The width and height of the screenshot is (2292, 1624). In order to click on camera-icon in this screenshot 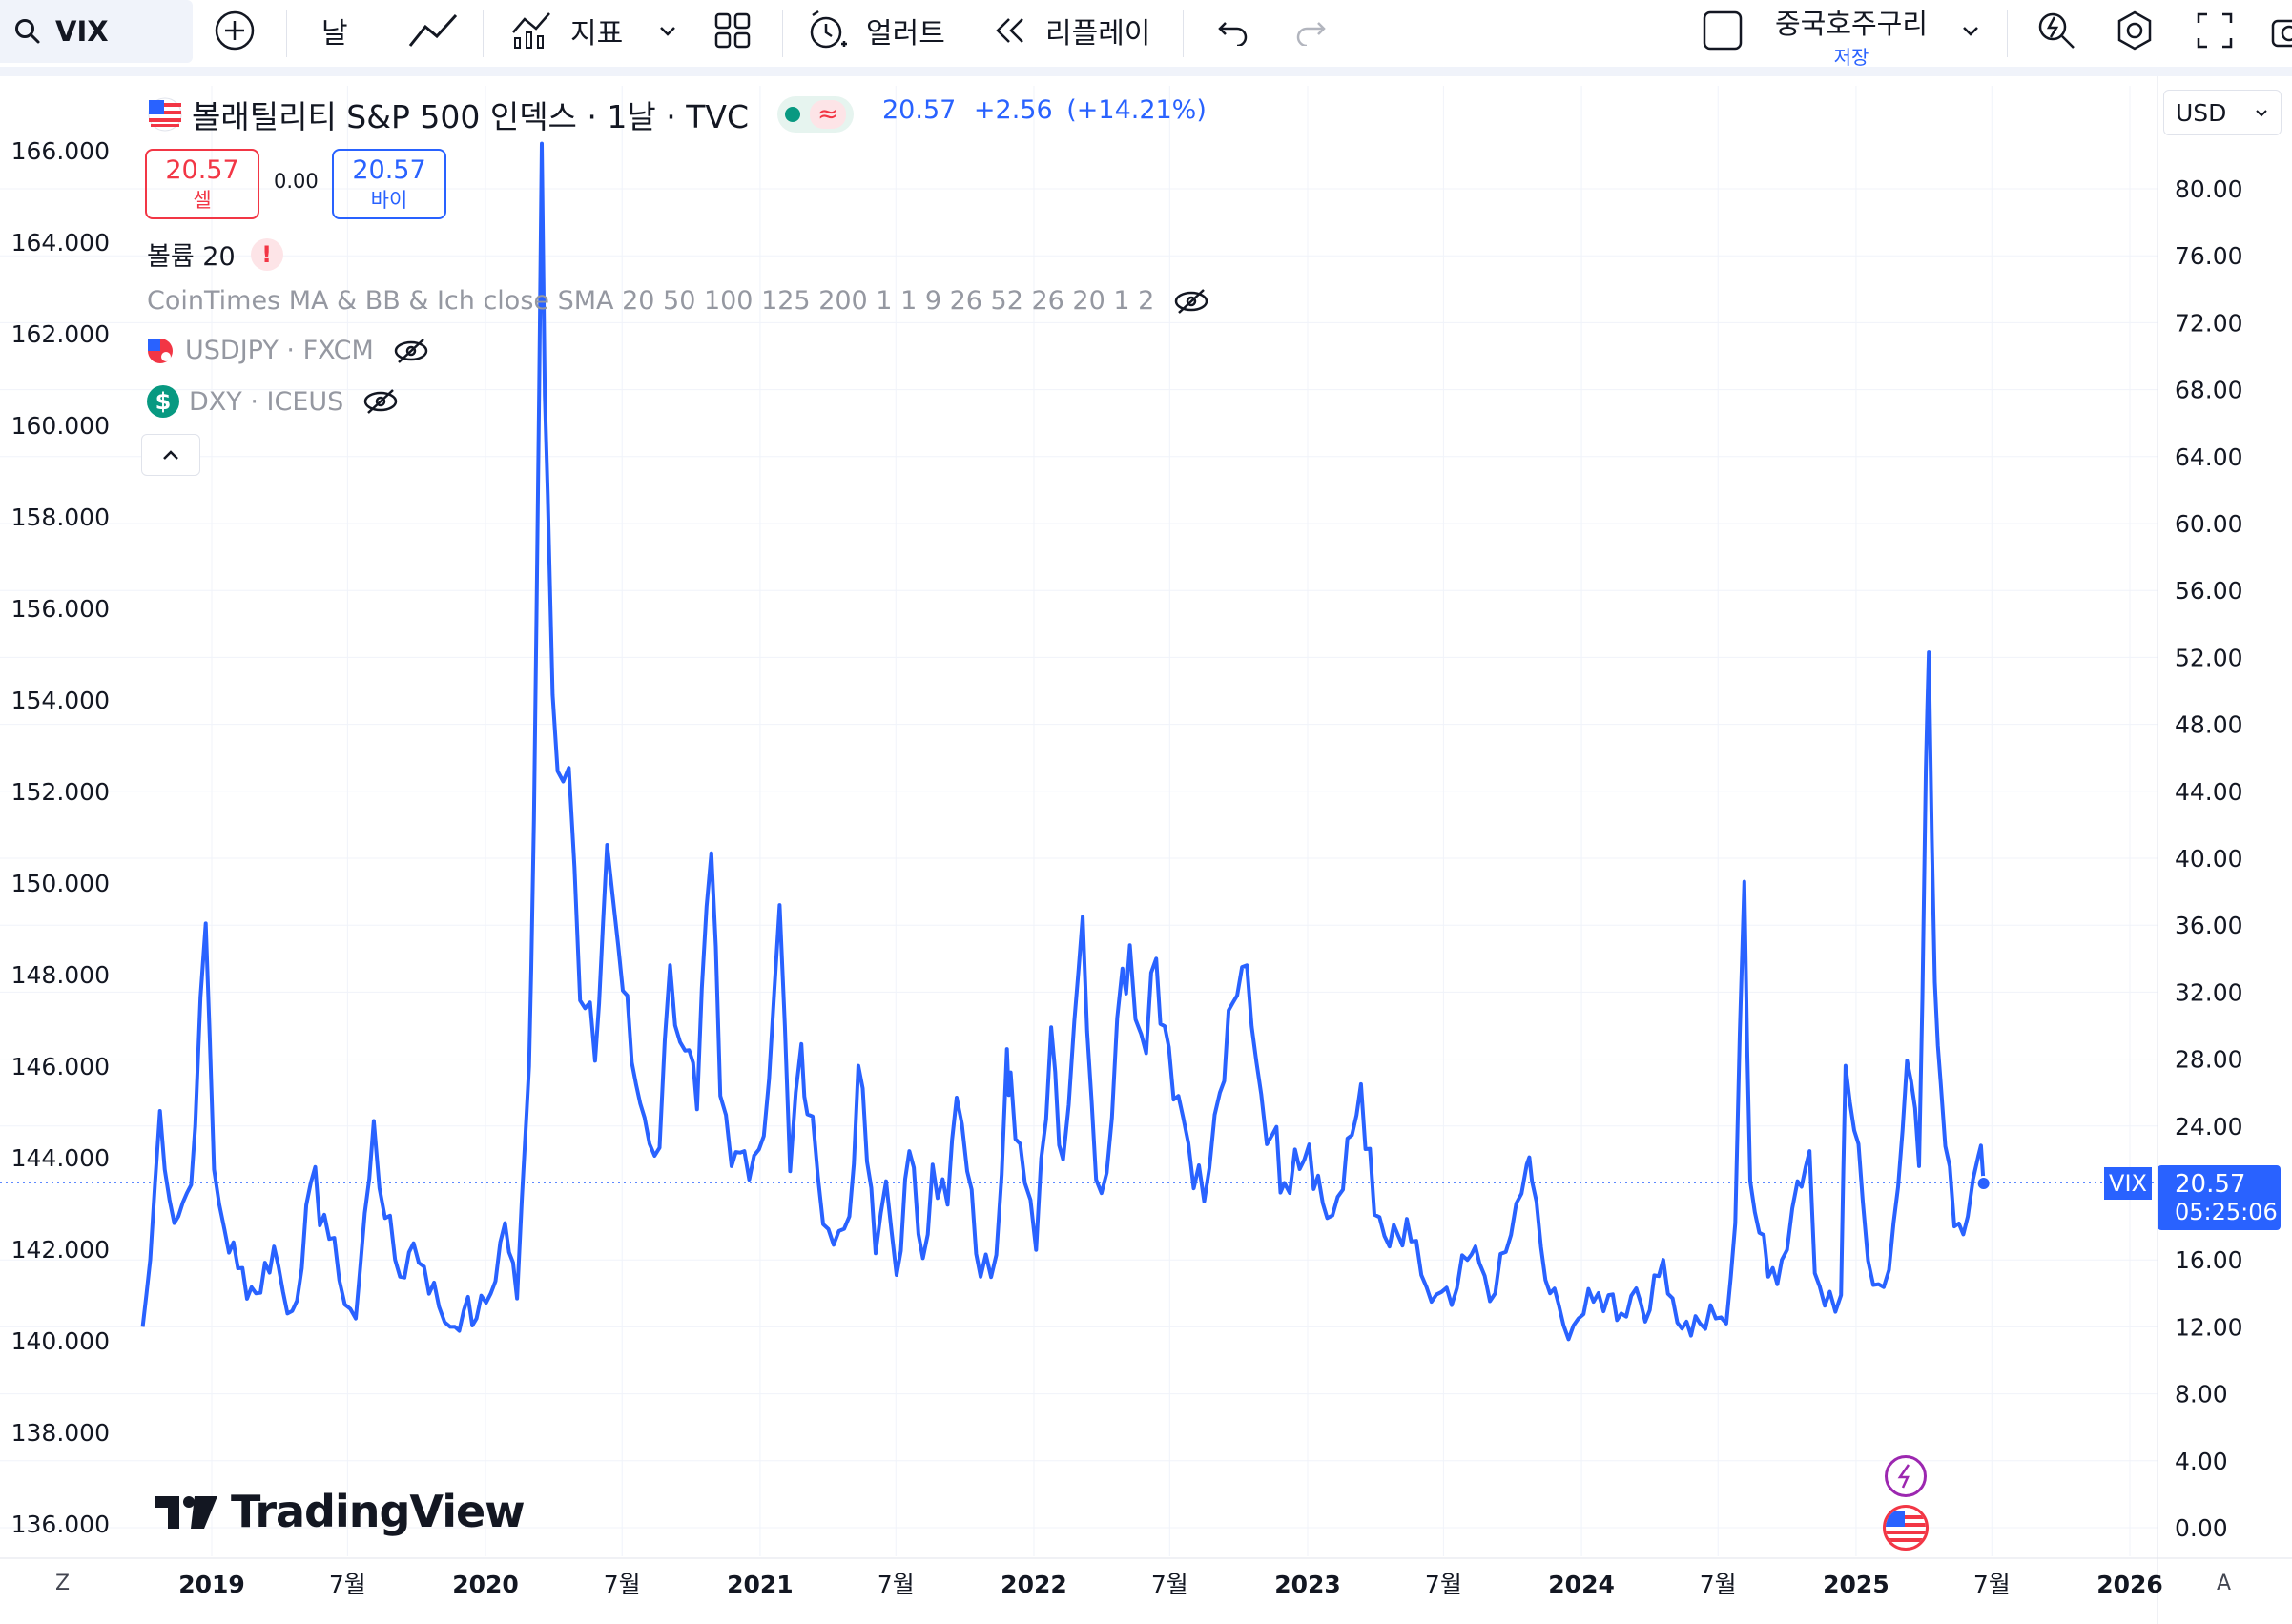, I will do `click(2281, 33)`.